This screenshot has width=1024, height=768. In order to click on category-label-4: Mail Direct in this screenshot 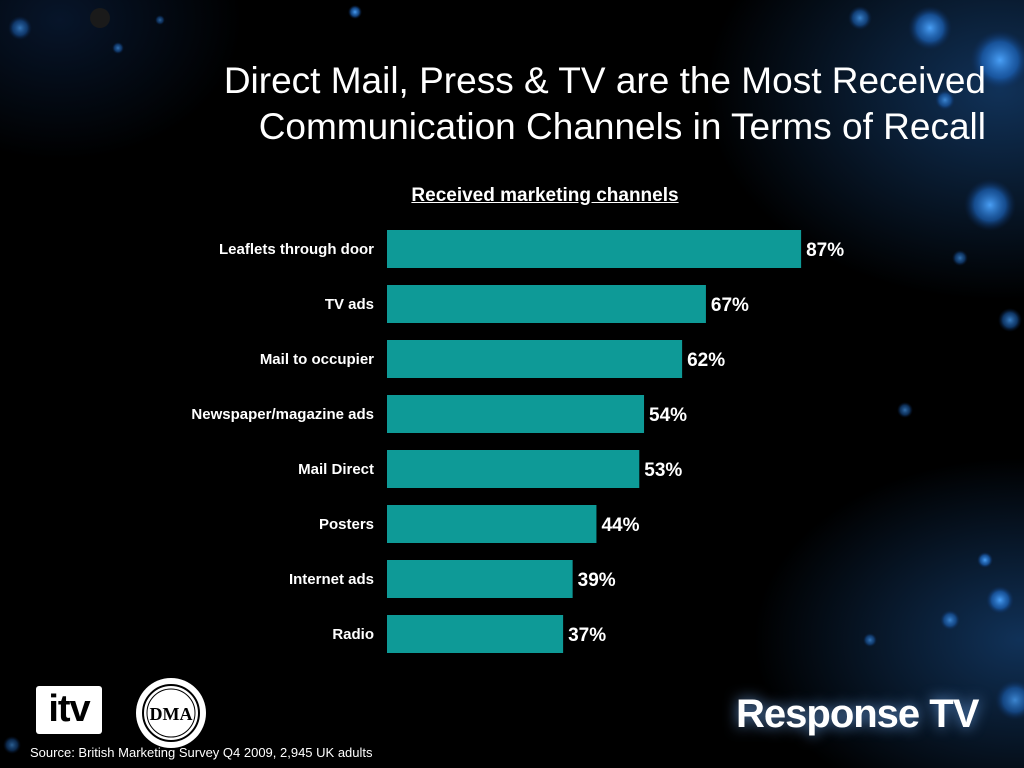, I will do `click(336, 469)`.